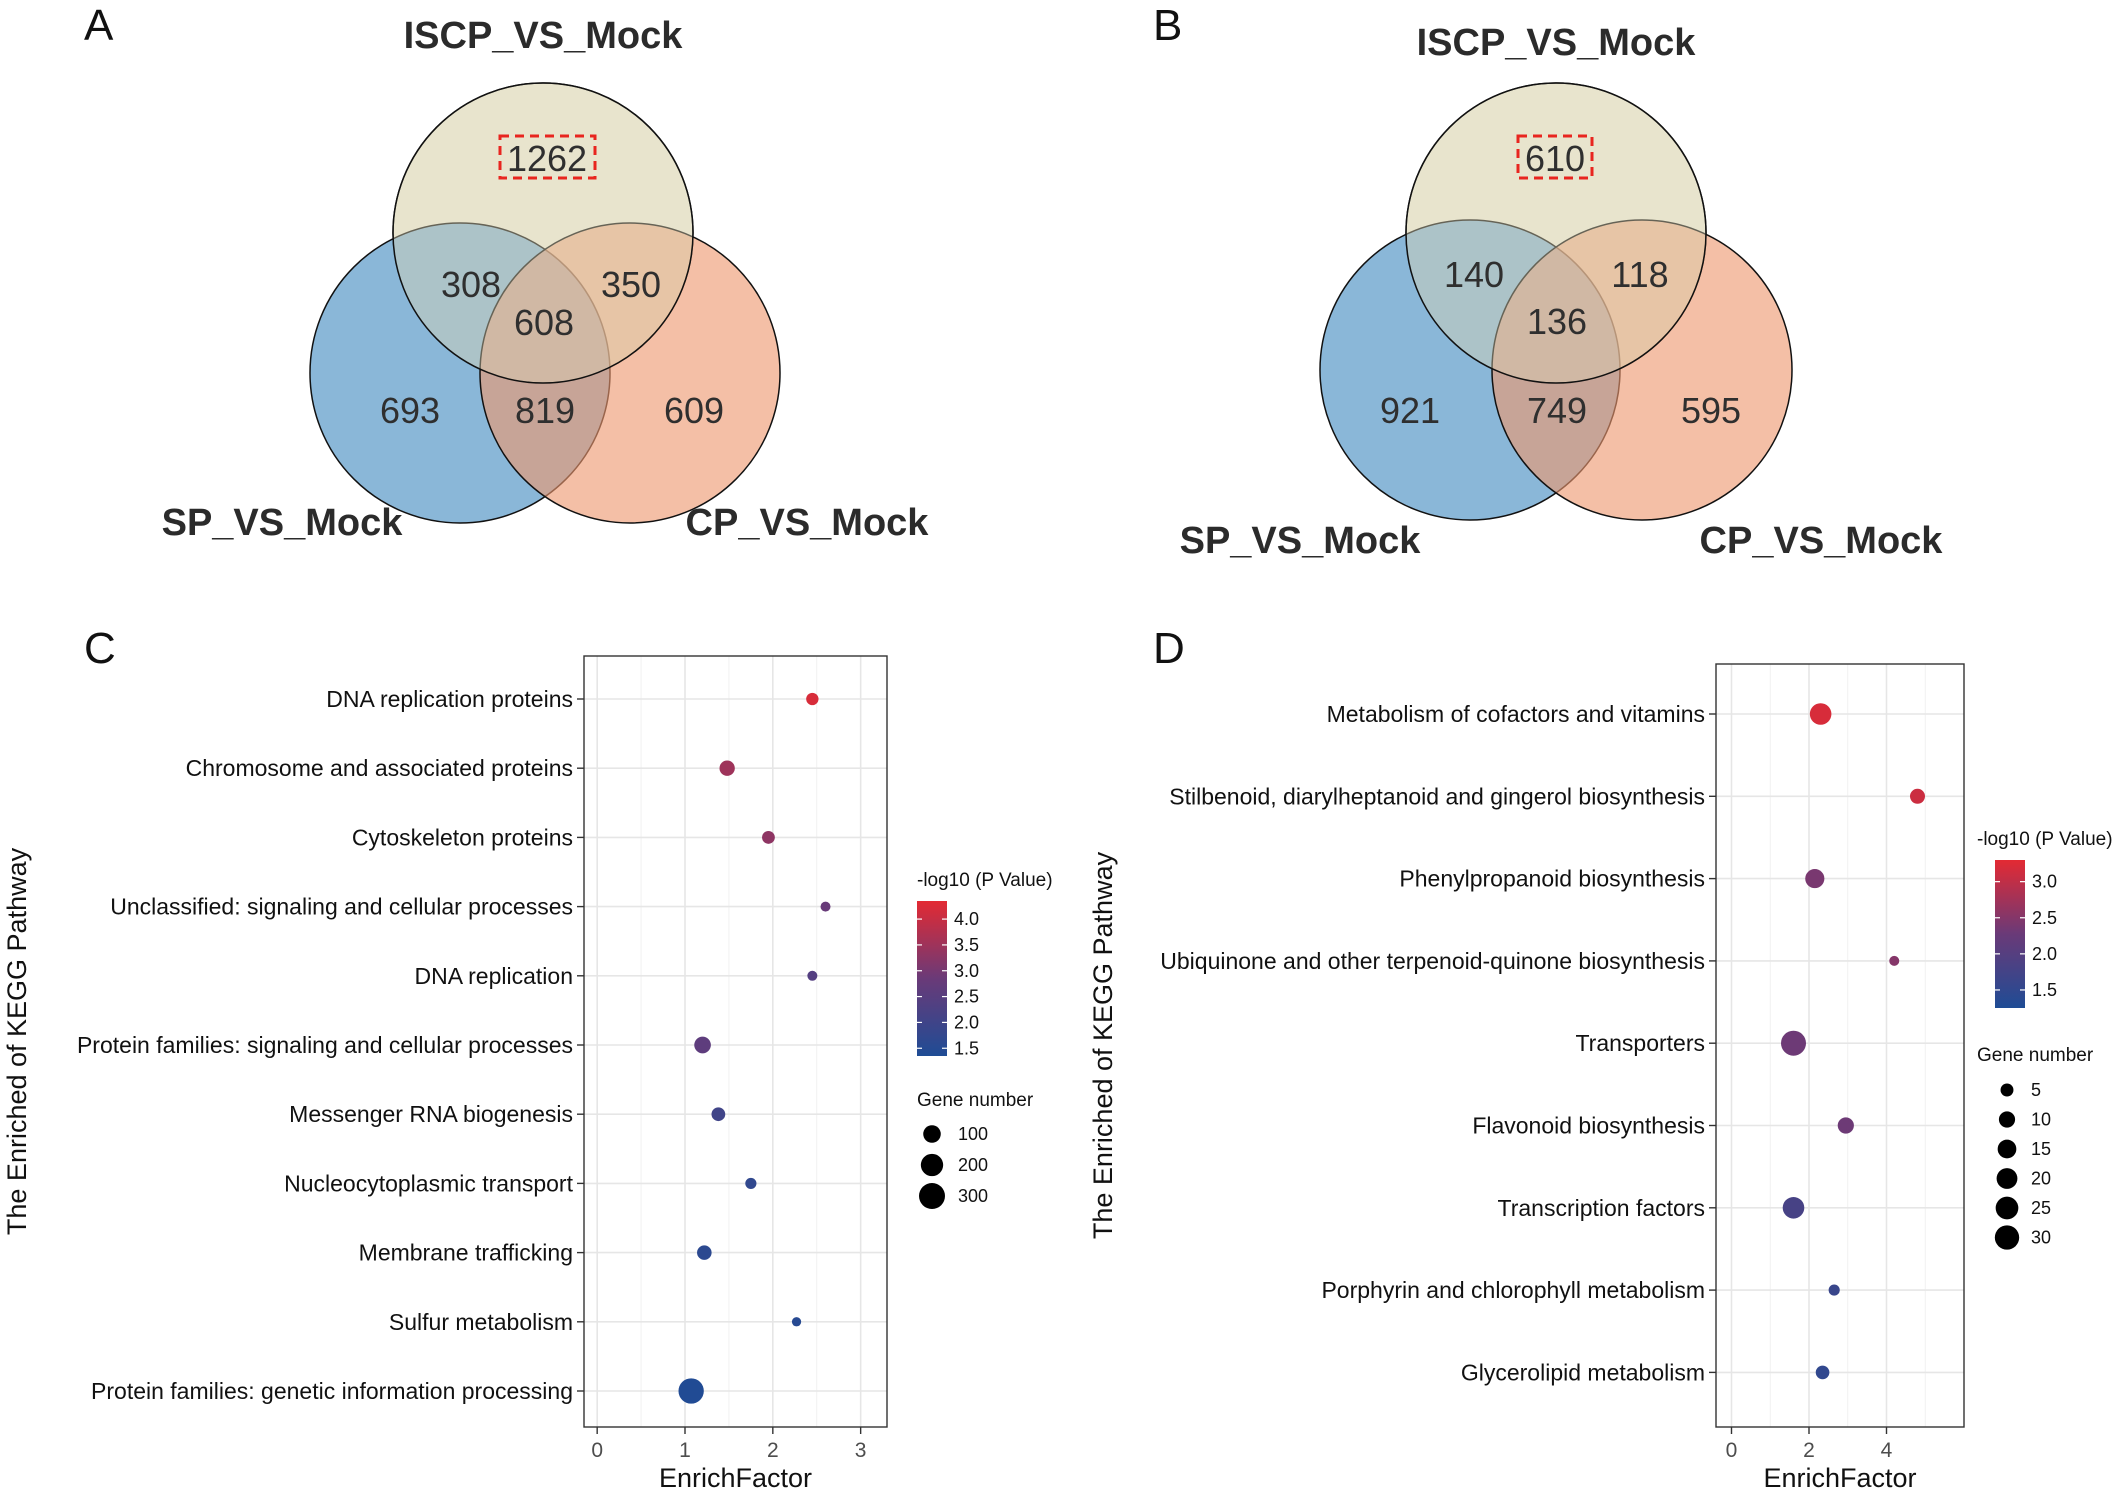  What do you see at coordinates (1169, 648) in the screenshot?
I see `panel-letter-d: D` at bounding box center [1169, 648].